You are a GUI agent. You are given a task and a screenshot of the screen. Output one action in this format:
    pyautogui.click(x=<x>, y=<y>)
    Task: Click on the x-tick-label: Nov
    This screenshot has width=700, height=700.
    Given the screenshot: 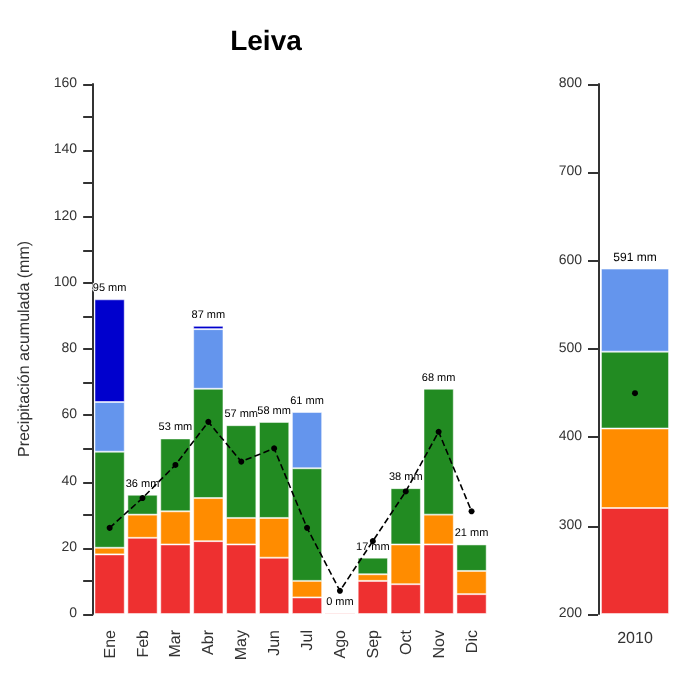 What is the action you would take?
    pyautogui.click(x=438, y=644)
    